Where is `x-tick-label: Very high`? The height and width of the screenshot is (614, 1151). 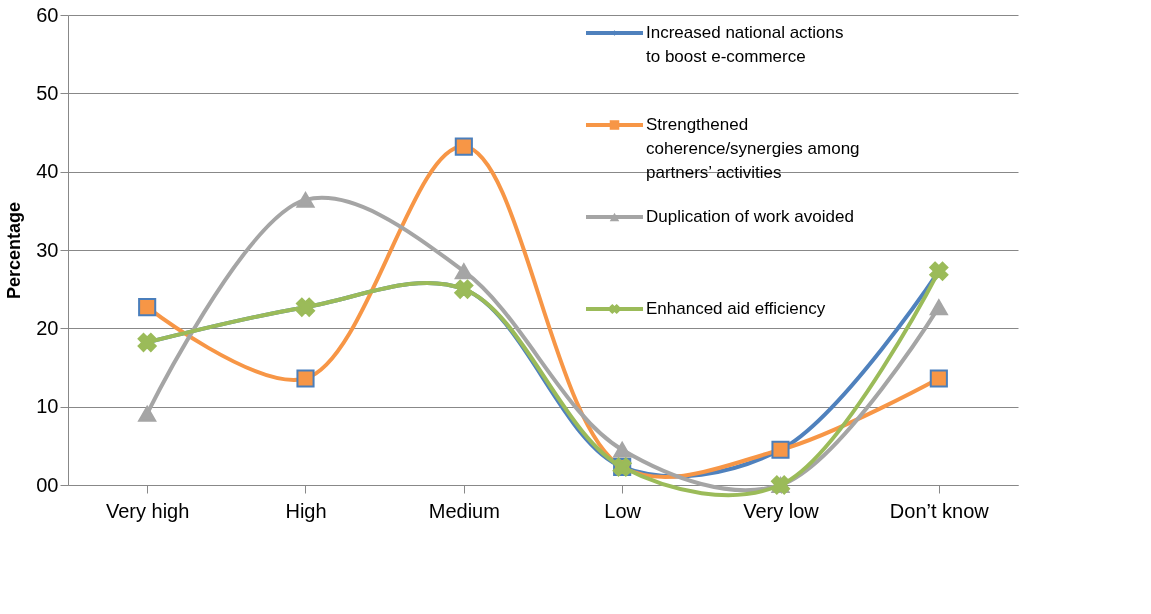 x-tick-label: Very high is located at coordinates (147, 510).